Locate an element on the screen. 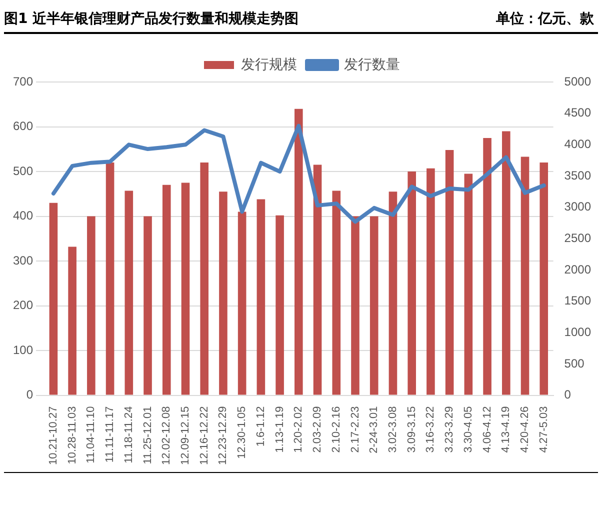 The width and height of the screenshot is (604, 507). x-tick-label: 3.09-3.15 is located at coordinates (412, 429).